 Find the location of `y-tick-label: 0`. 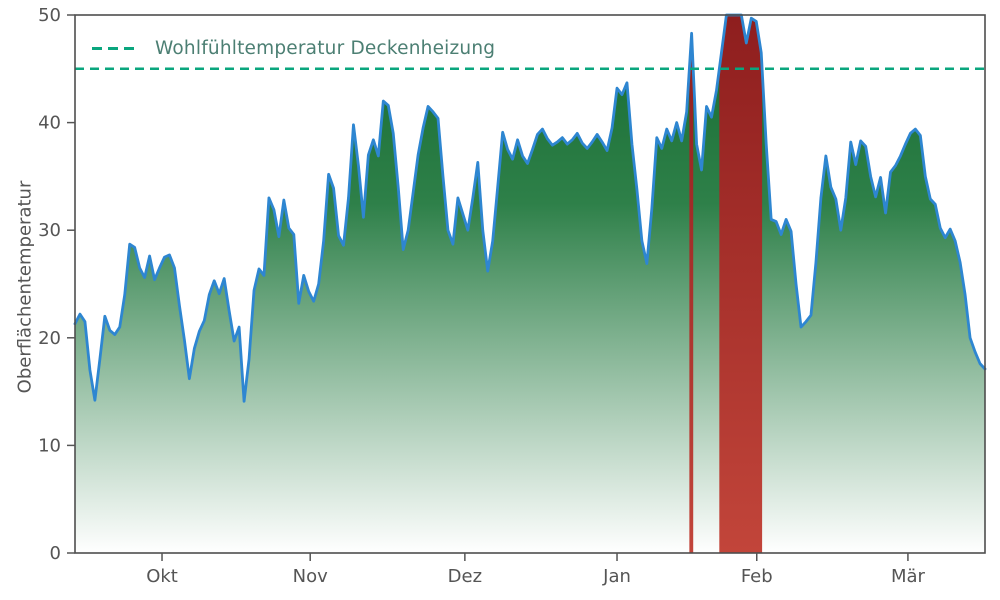

y-tick-label: 0 is located at coordinates (55, 553).